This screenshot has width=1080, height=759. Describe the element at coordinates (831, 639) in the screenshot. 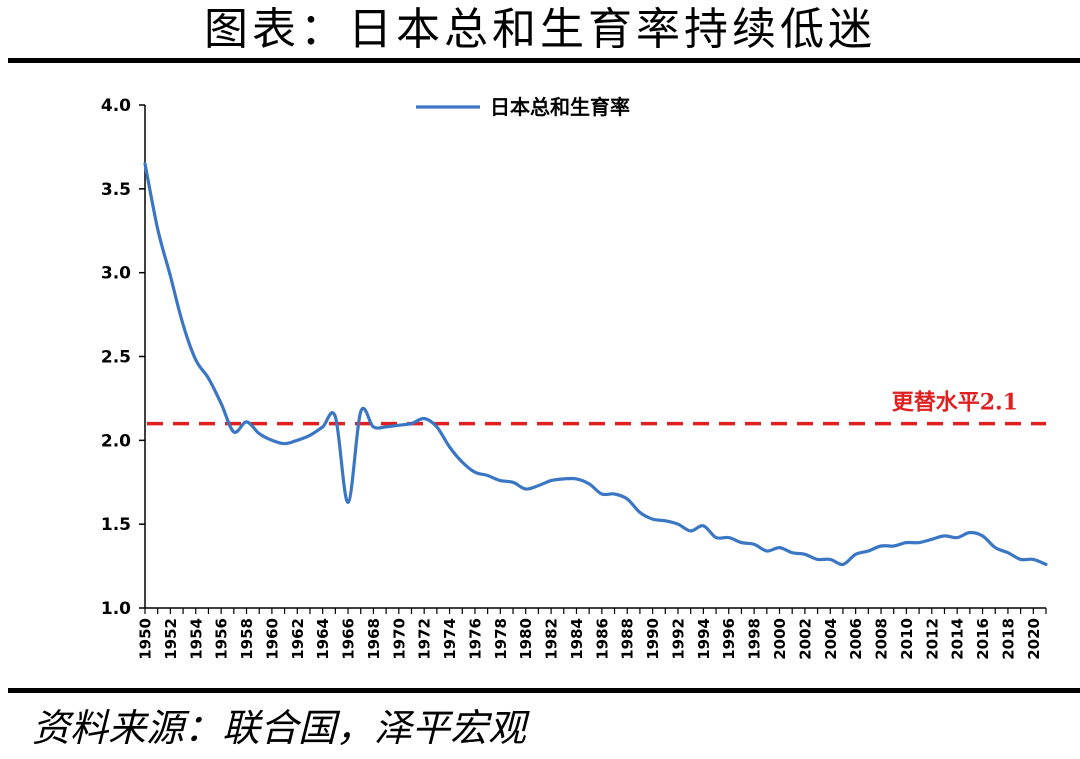

I see `x-tick-label: 2004` at that location.